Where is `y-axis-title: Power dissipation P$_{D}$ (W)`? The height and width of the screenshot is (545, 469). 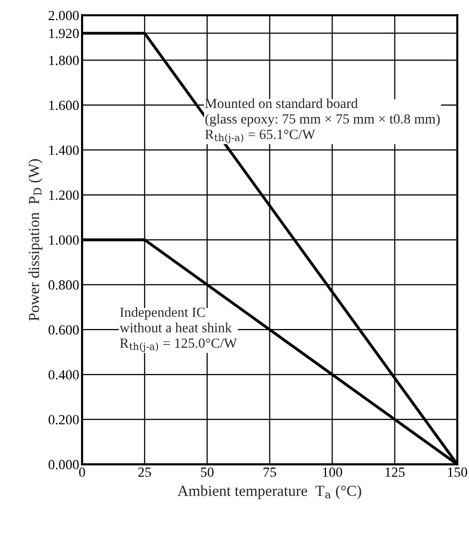 y-axis-title: Power dissipation P$_{D}$ (W) is located at coordinates (35, 240).